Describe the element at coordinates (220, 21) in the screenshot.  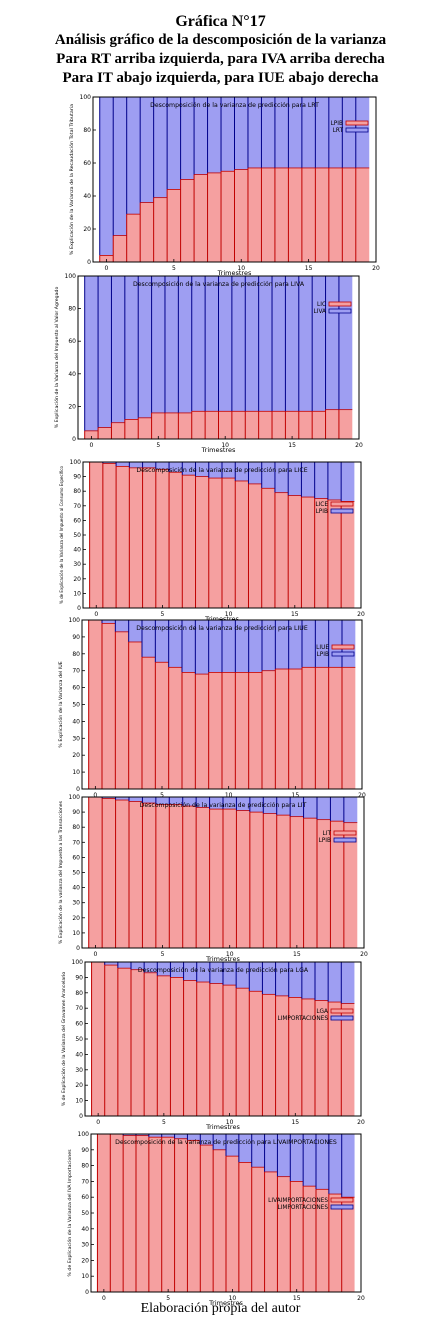
I see `figure-title: Gráfica N°17` at that location.